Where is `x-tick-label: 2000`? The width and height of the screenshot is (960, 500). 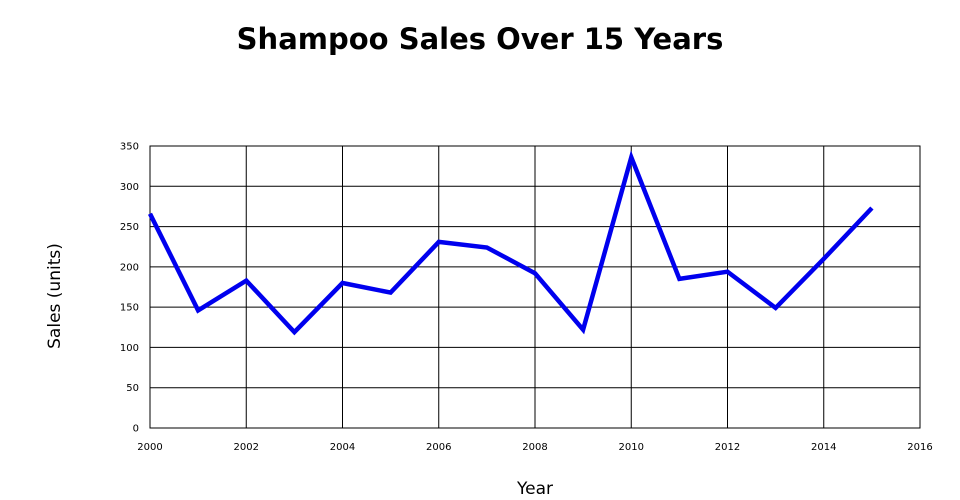
x-tick-label: 2000 is located at coordinates (149, 447).